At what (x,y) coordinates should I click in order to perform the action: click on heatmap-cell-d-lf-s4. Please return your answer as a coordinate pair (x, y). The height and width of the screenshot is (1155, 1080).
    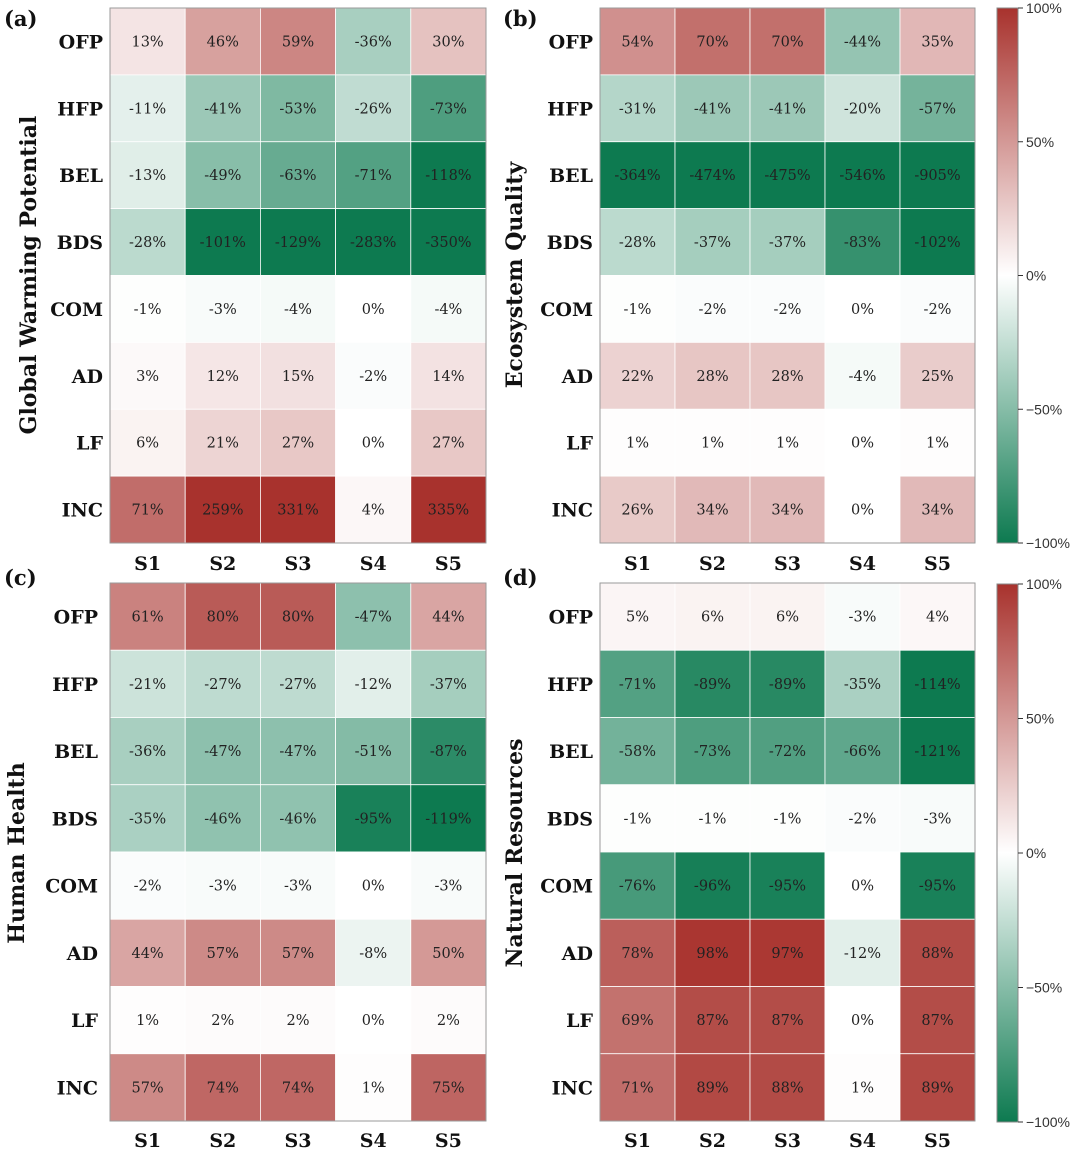
    Looking at the image, I should click on (862, 1020).